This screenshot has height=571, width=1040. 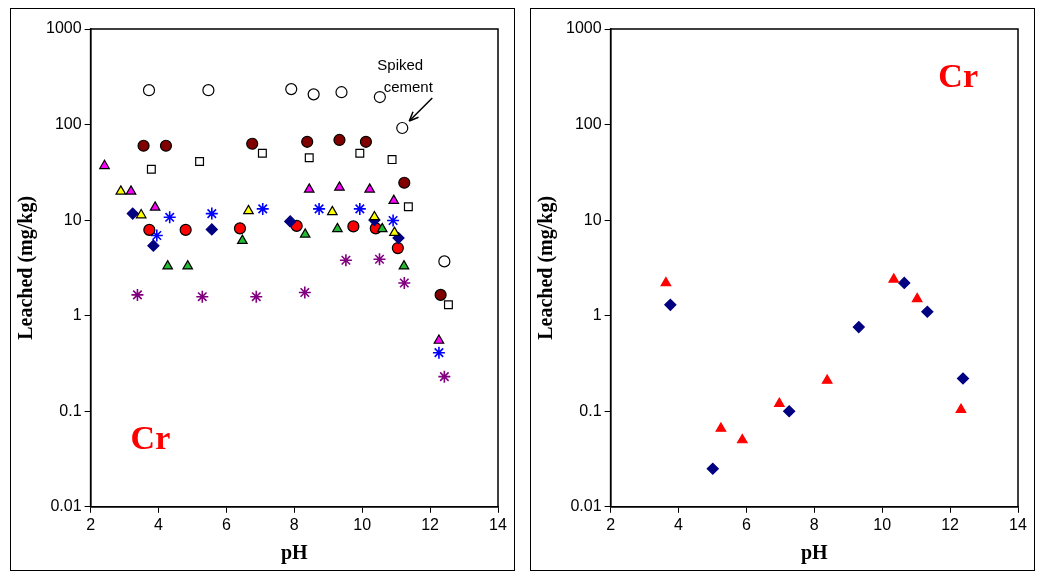 I want to click on x-tick-label: 12, so click(x=950, y=524).